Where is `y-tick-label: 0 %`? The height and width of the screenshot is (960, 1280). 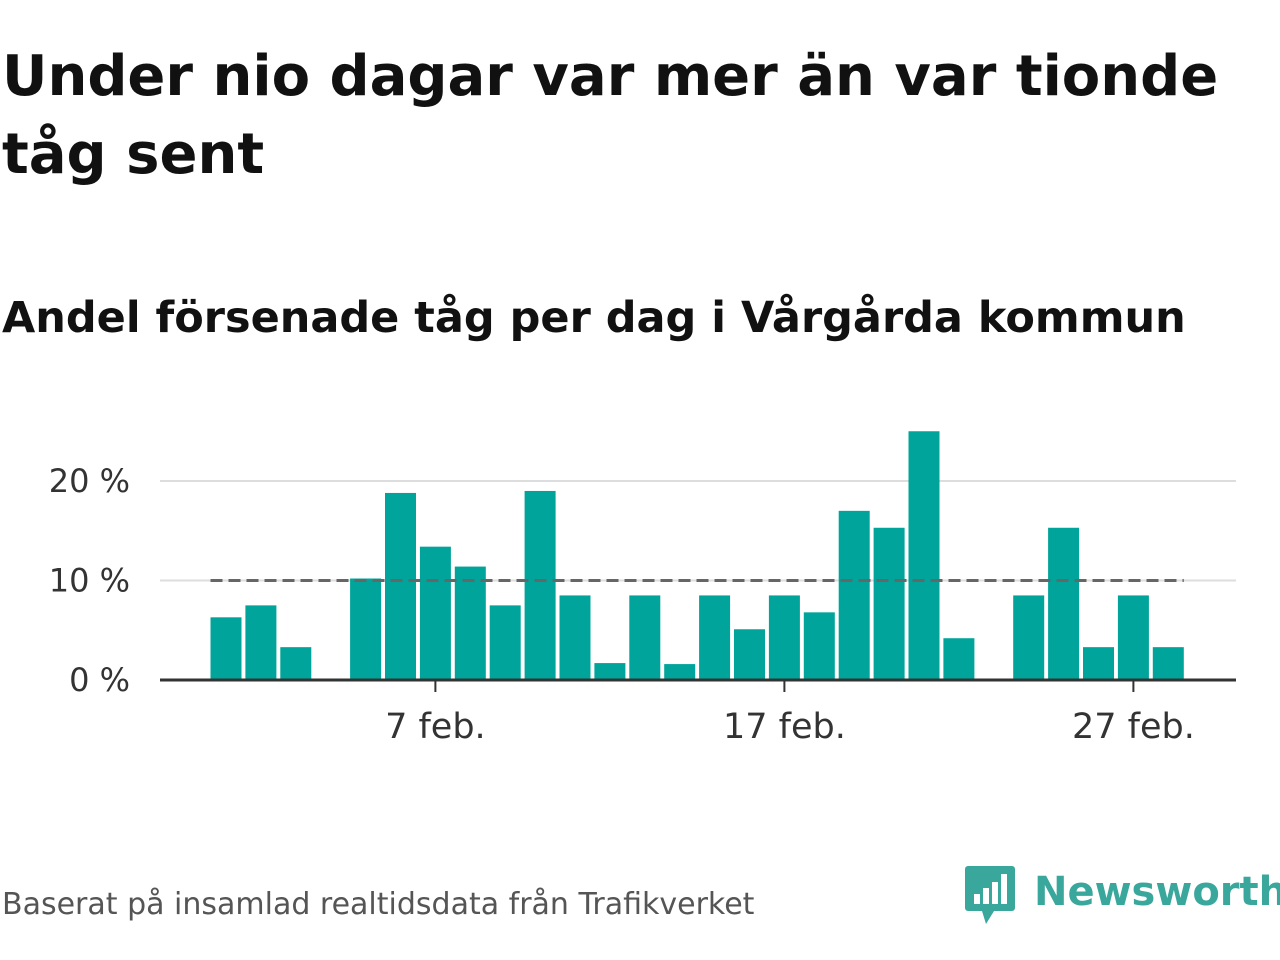
y-tick-label: 0 % is located at coordinates (99, 680).